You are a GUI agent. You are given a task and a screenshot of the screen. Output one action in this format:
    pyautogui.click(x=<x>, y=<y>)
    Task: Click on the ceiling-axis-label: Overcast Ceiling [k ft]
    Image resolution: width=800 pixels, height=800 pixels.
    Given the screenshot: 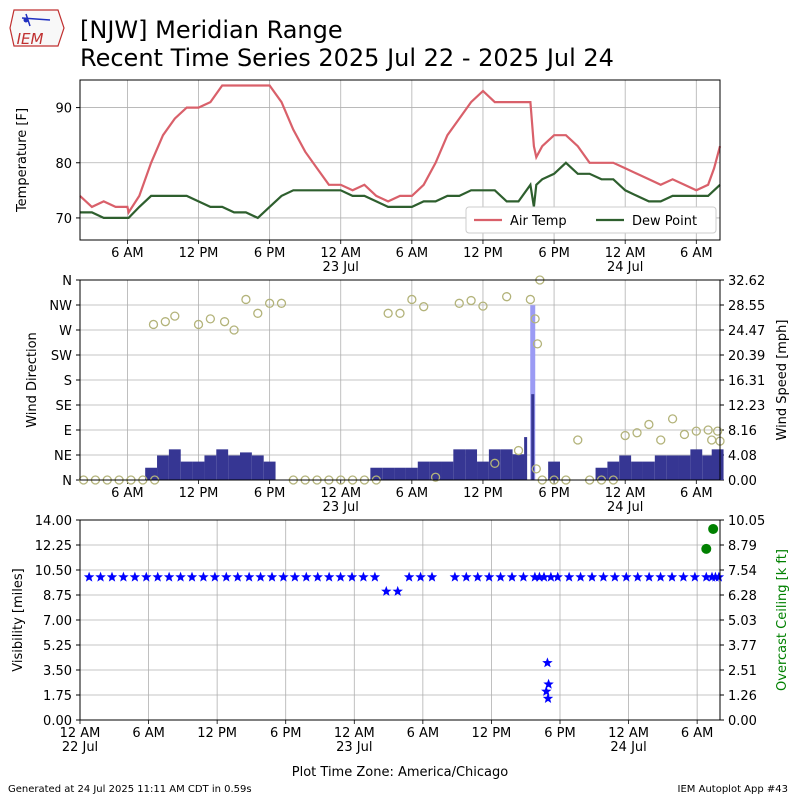 What is the action you would take?
    pyautogui.click(x=782, y=620)
    